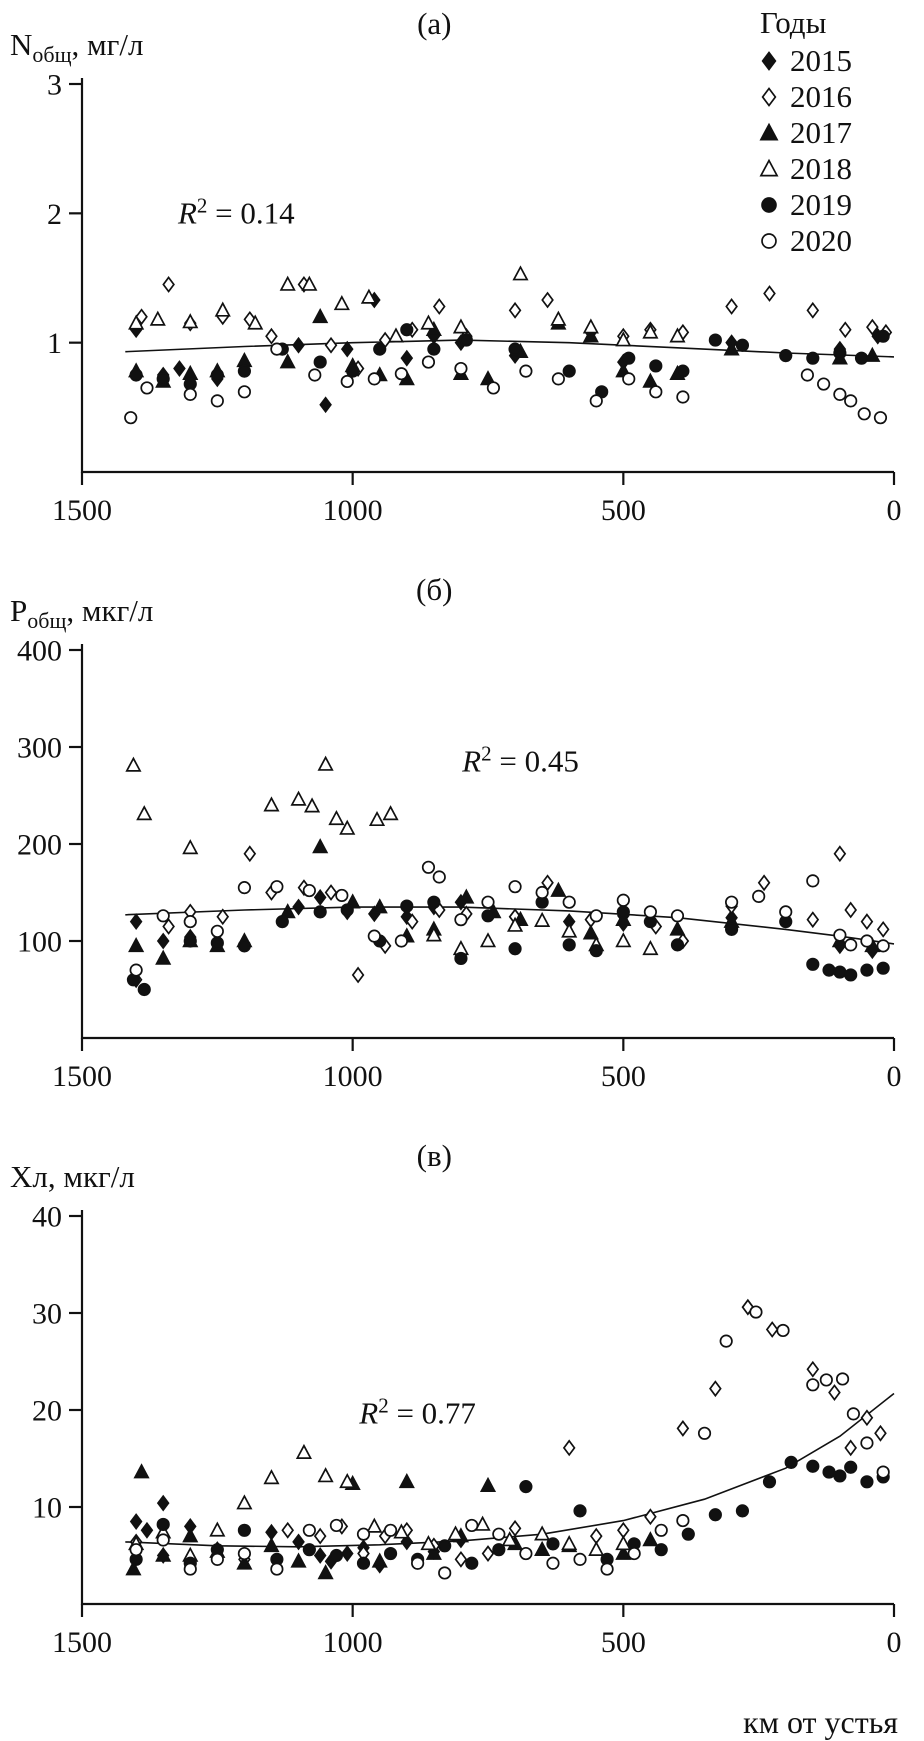 The width and height of the screenshot is (924, 1741). I want to click on x-tick-label: 500, so click(623, 1076).